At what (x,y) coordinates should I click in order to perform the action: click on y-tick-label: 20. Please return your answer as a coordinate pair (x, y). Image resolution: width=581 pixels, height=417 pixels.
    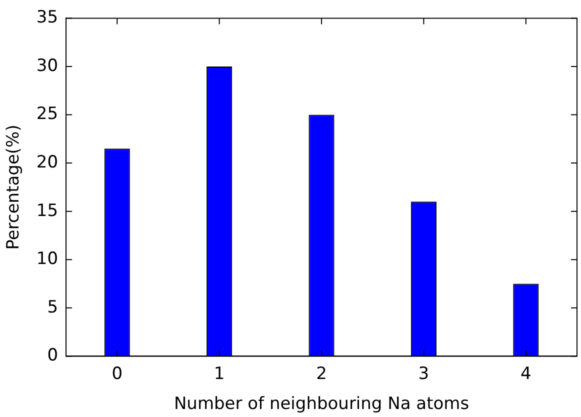
    Looking at the image, I should click on (47, 162).